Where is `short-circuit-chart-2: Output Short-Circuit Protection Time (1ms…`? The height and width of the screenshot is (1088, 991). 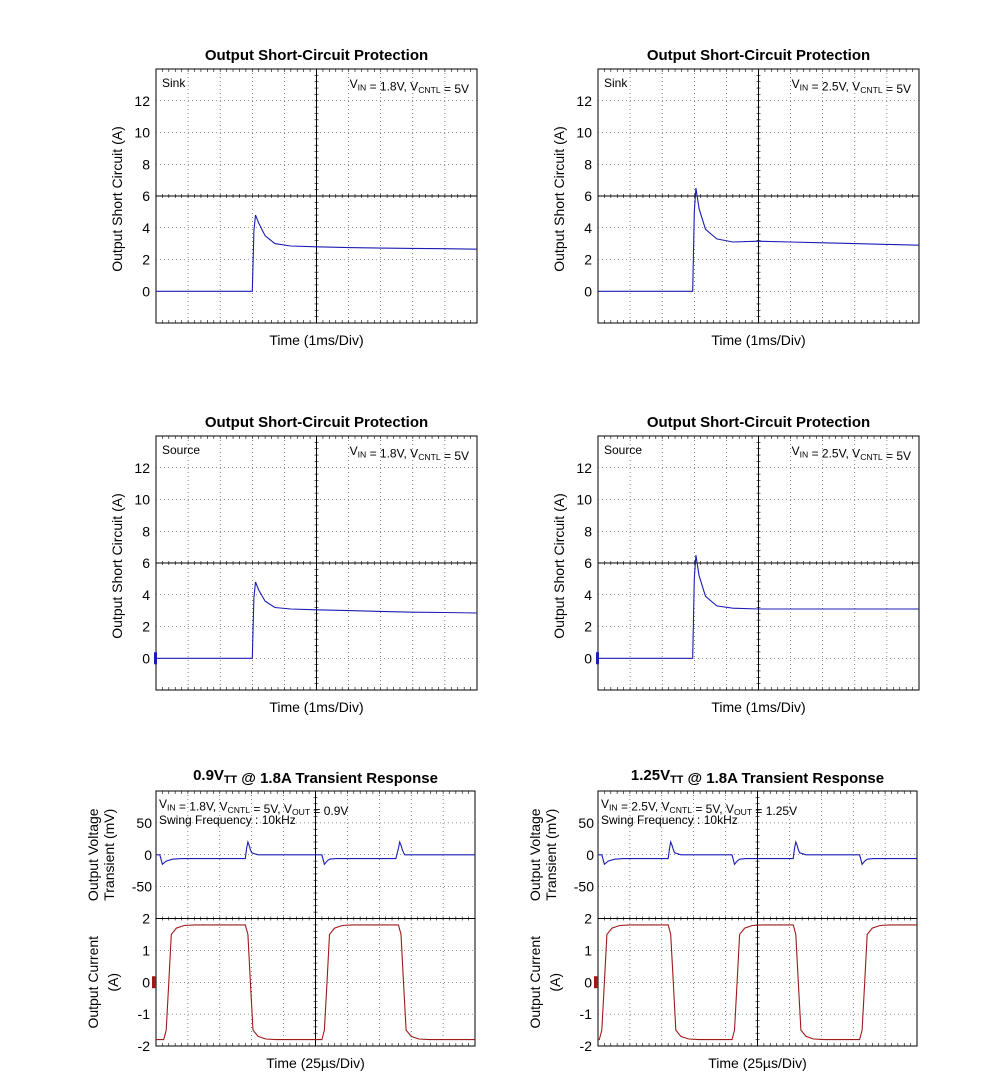 short-circuit-chart-2: Output Short-Circuit Protection Time (1ms… is located at coordinates (735, 197).